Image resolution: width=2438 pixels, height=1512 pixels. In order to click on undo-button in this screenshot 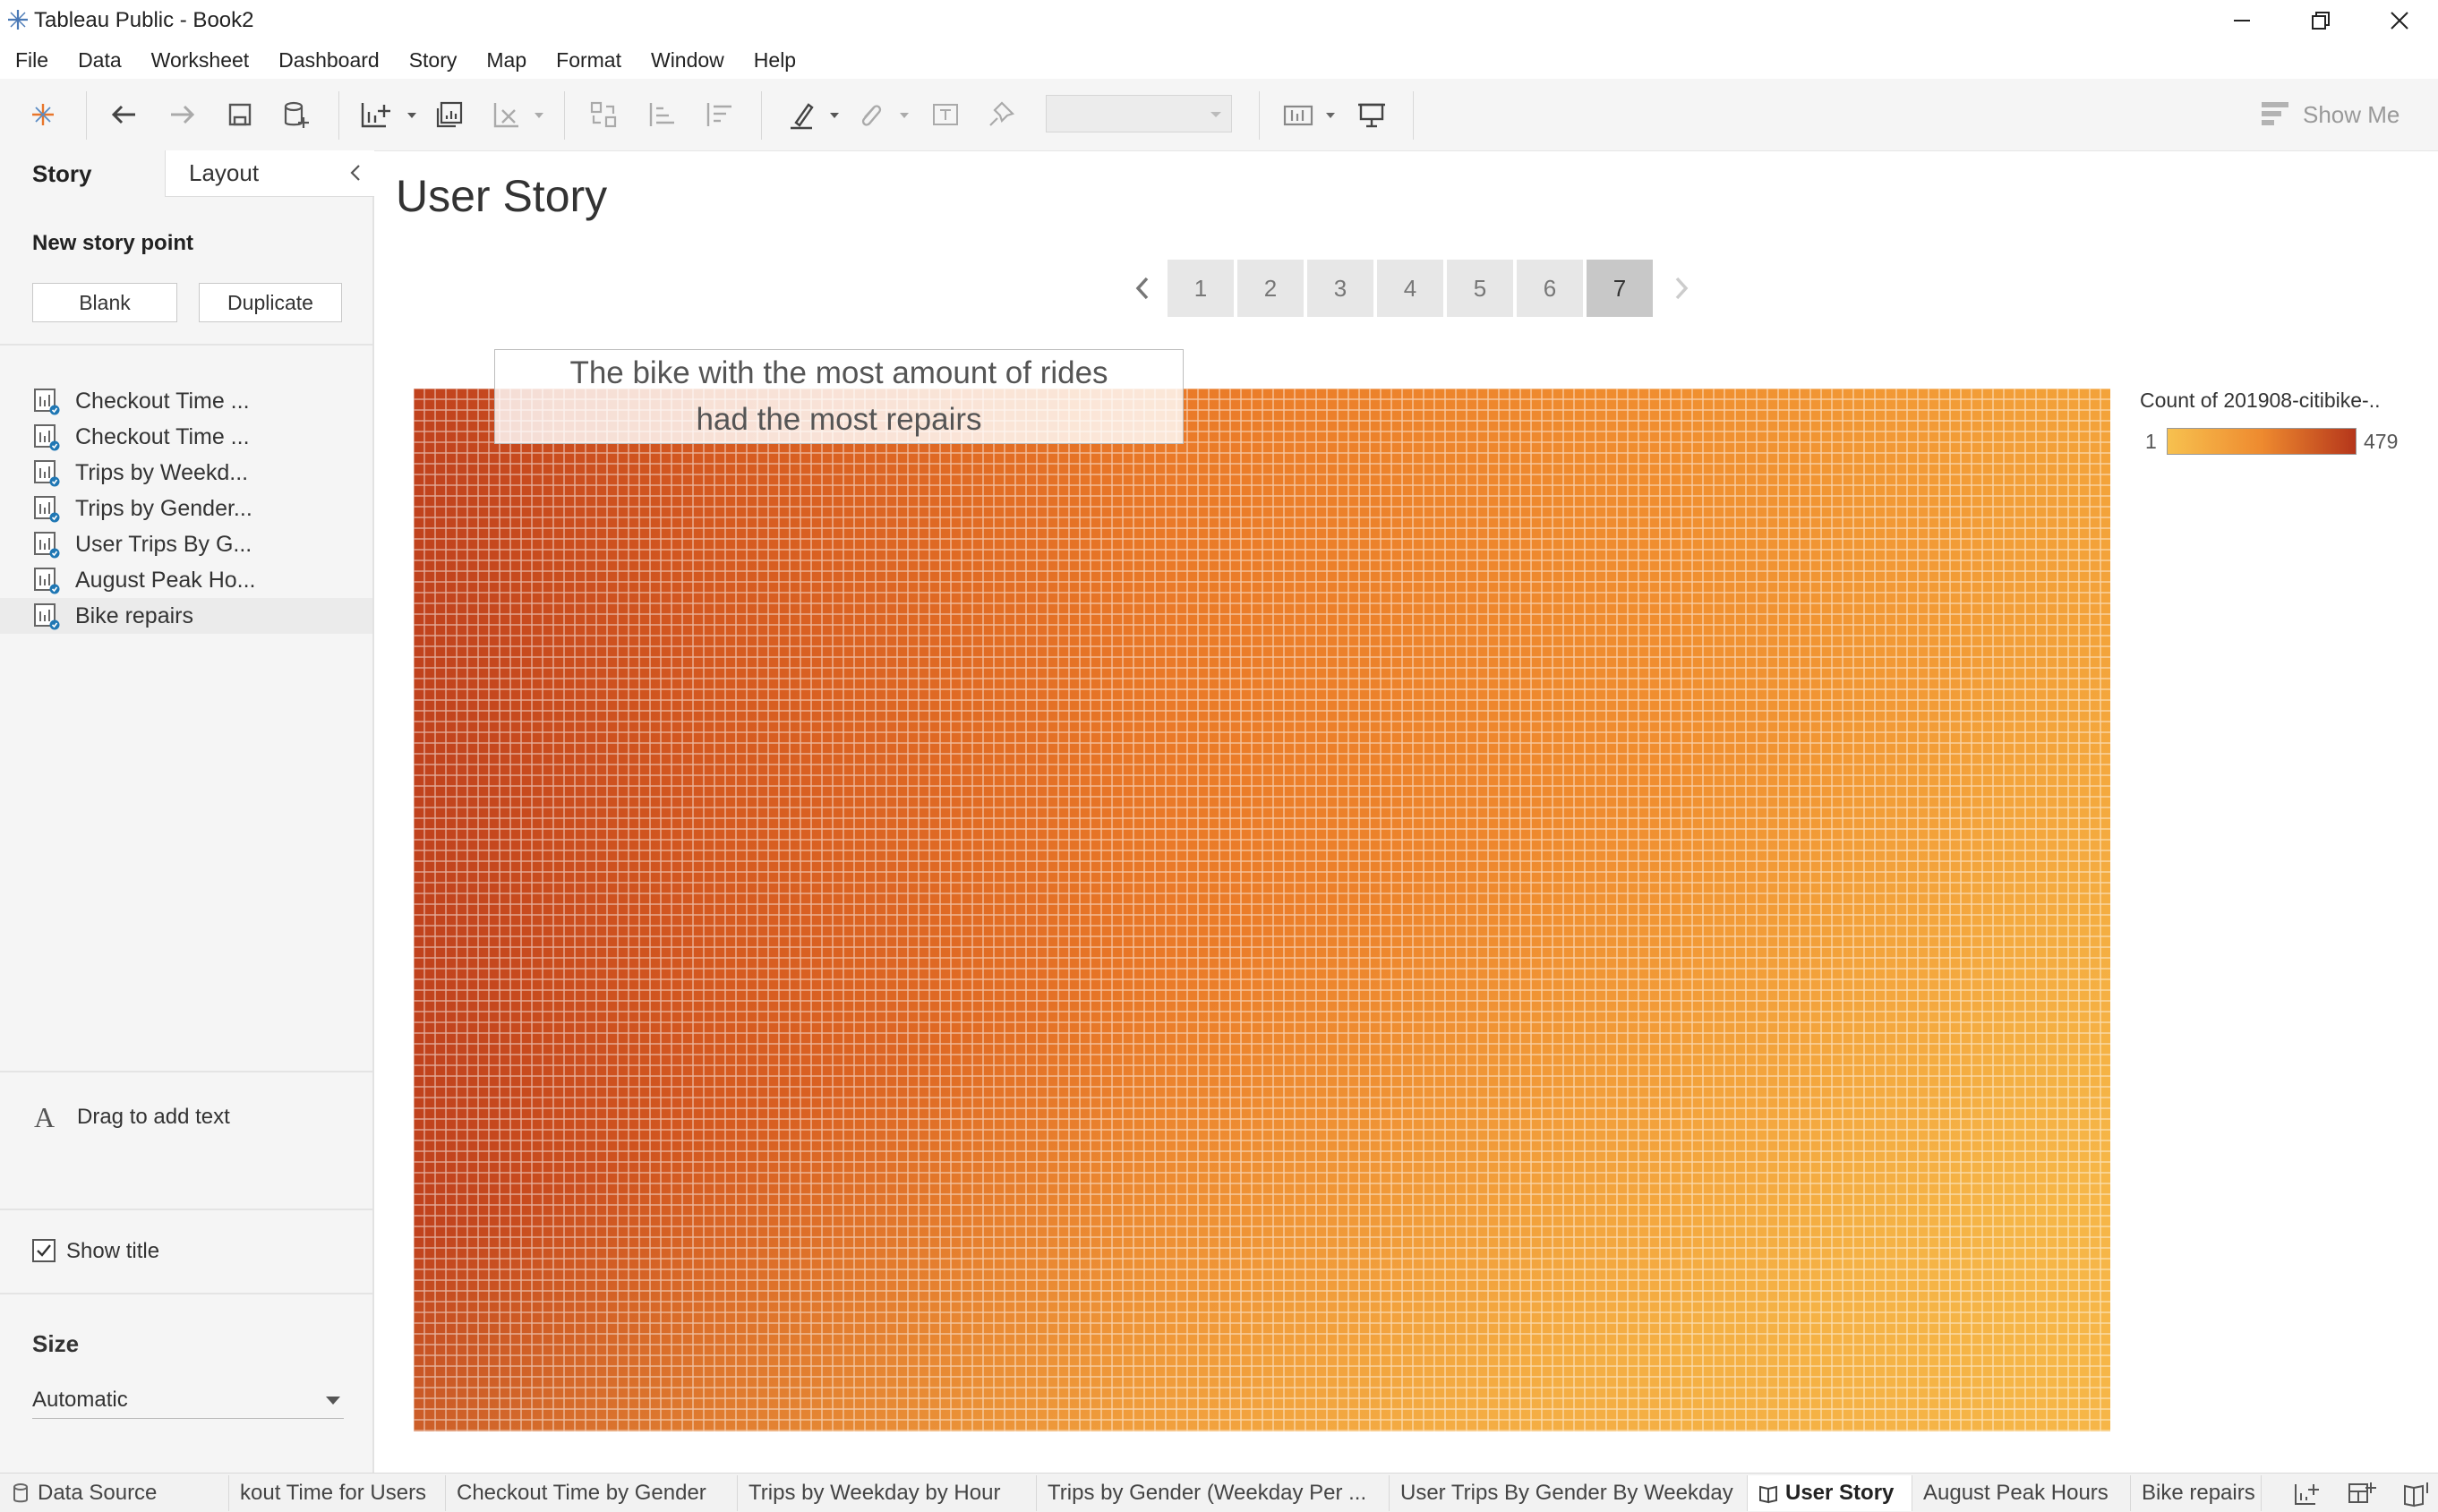, I will do `click(123, 114)`.